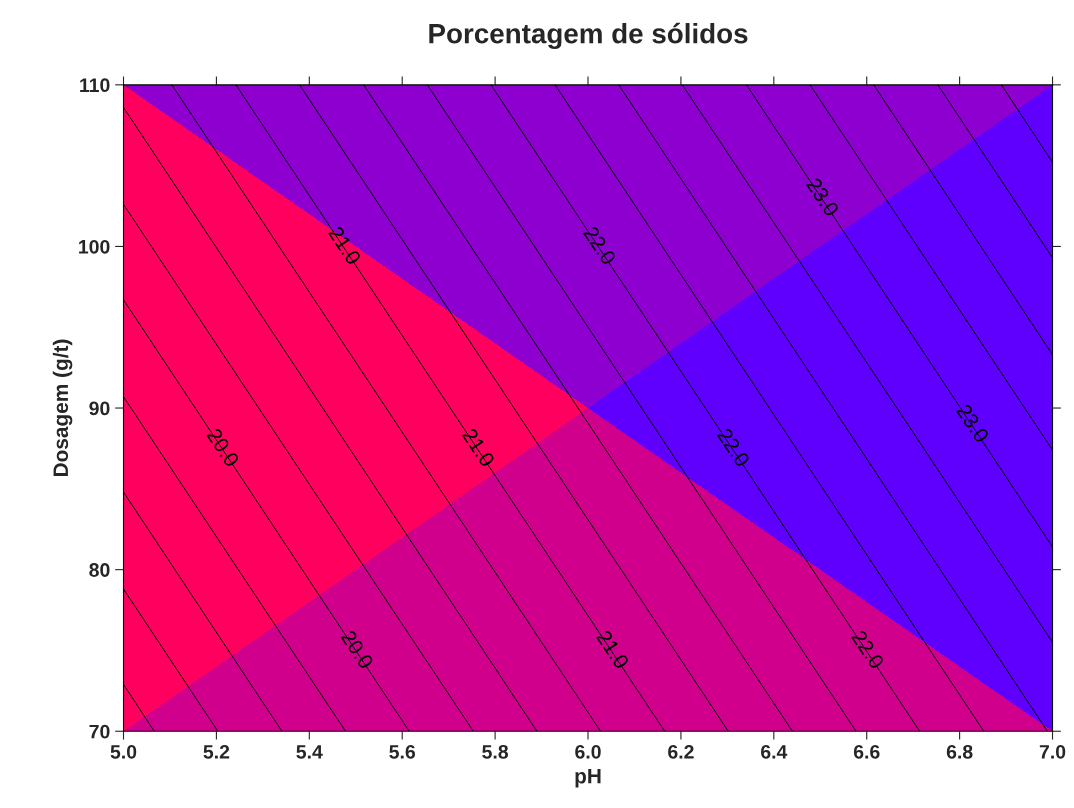  What do you see at coordinates (123, 751) in the screenshot?
I see `x-tick-label: 5.0` at bounding box center [123, 751].